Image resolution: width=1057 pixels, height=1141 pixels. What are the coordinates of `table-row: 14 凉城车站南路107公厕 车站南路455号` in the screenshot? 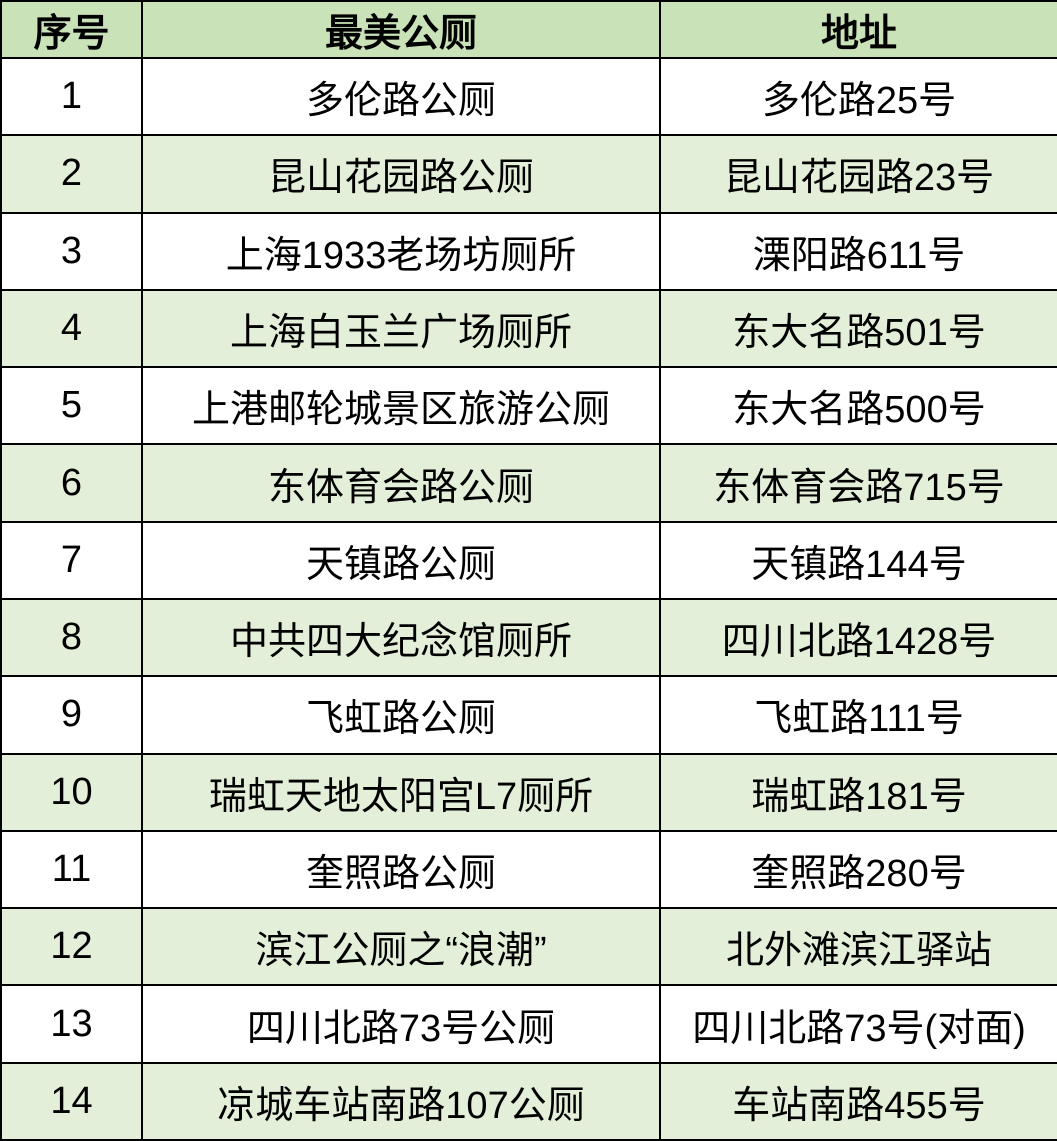 It's located at (528, 1101).